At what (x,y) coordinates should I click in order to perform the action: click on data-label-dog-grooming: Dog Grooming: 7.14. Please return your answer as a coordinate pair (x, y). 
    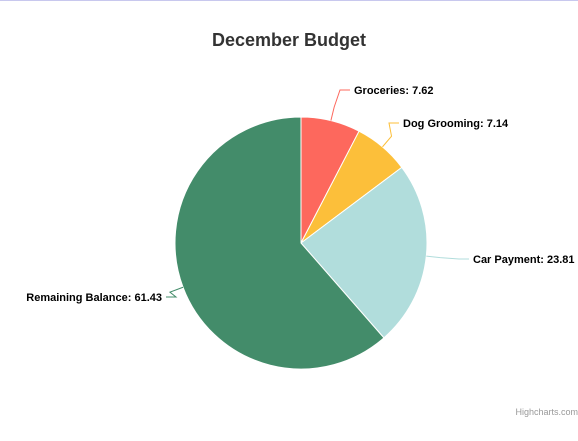
    Looking at the image, I should click on (456, 124).